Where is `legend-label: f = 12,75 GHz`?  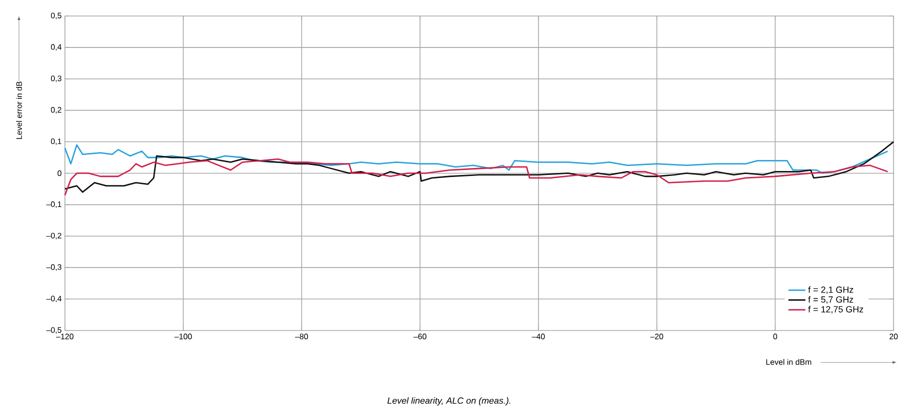 legend-label: f = 12,75 GHz is located at coordinates (836, 310).